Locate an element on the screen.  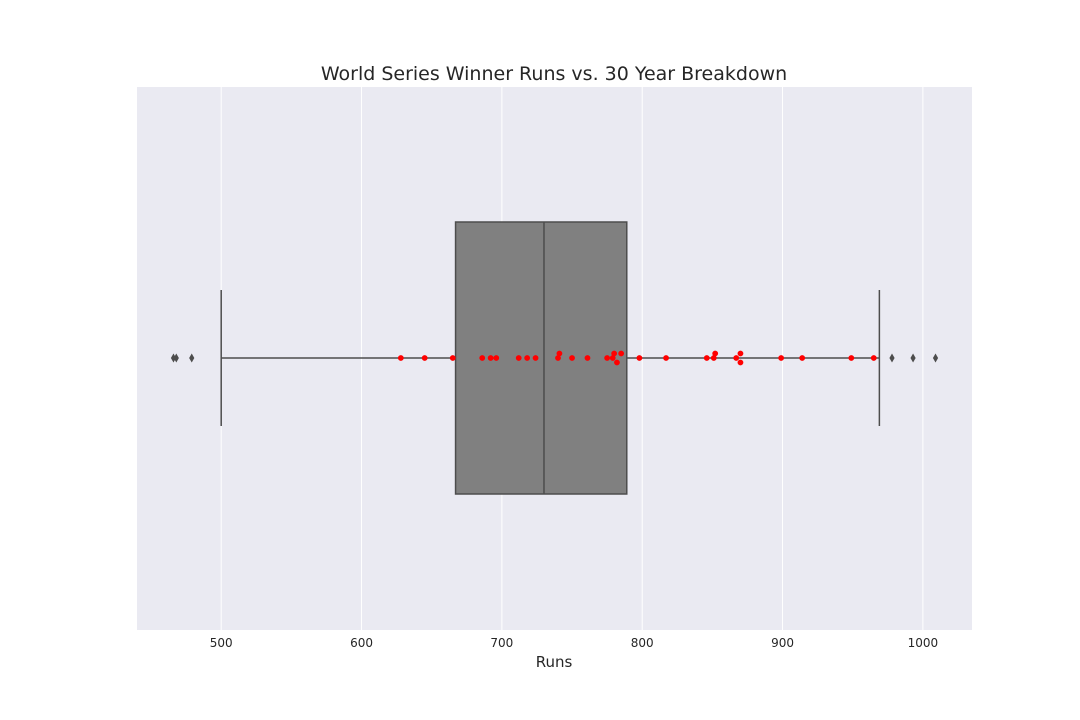
strip-points is located at coordinates (637, 358).